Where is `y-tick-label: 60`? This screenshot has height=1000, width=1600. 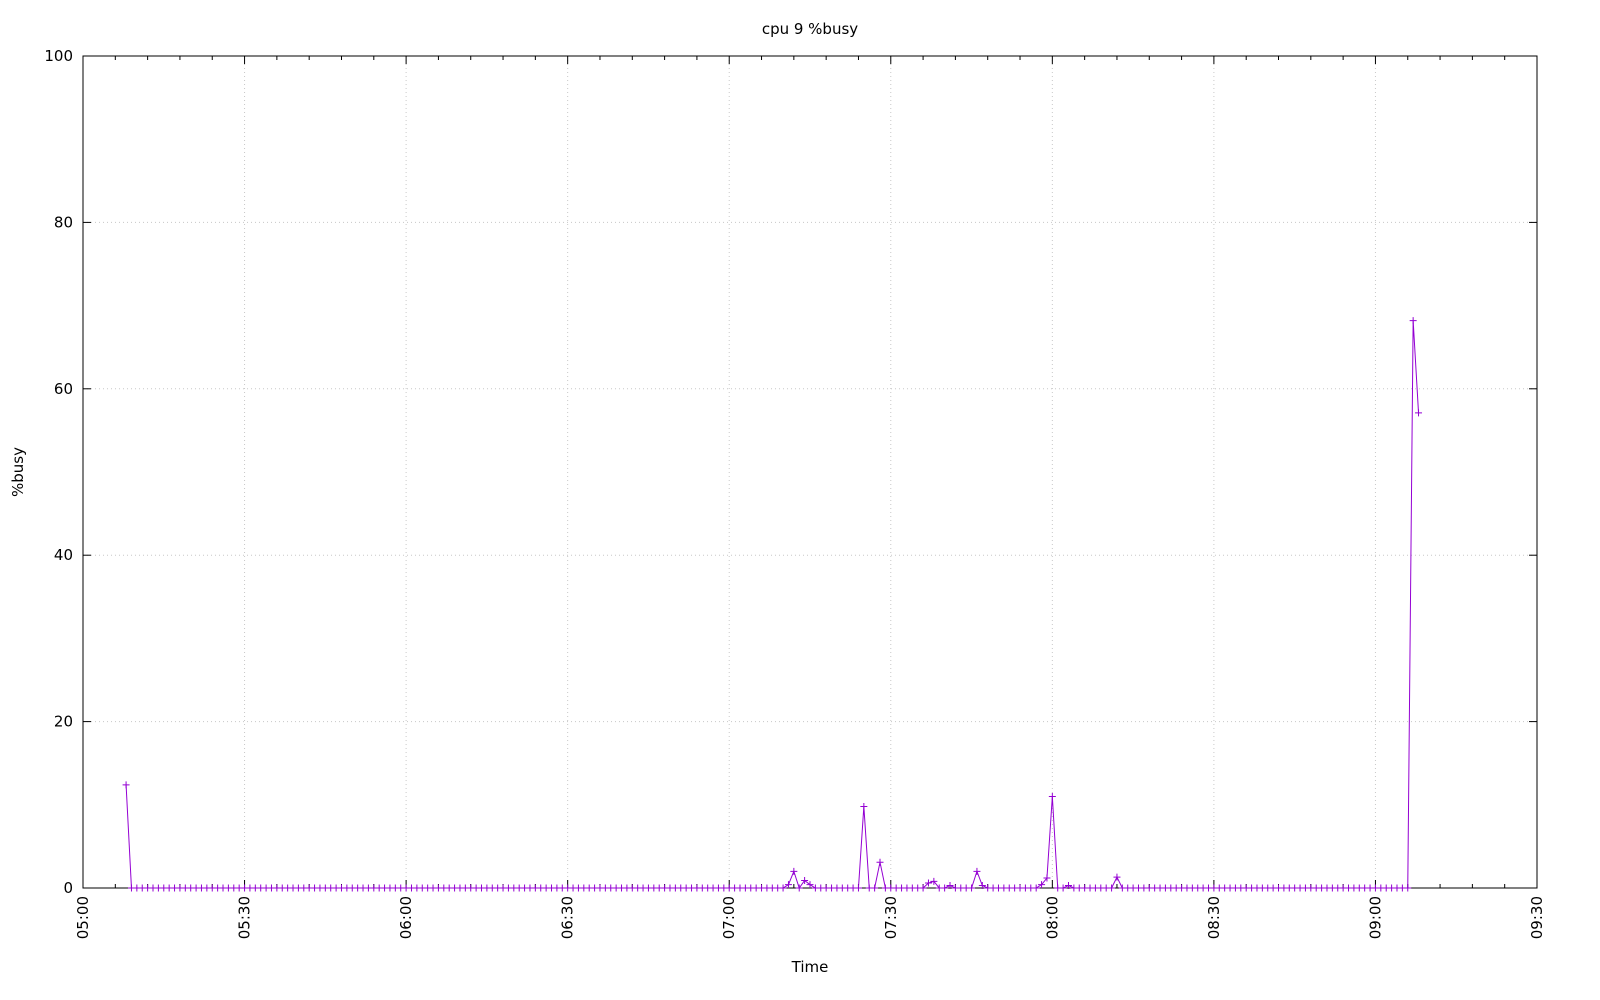 y-tick-label: 60 is located at coordinates (63, 389).